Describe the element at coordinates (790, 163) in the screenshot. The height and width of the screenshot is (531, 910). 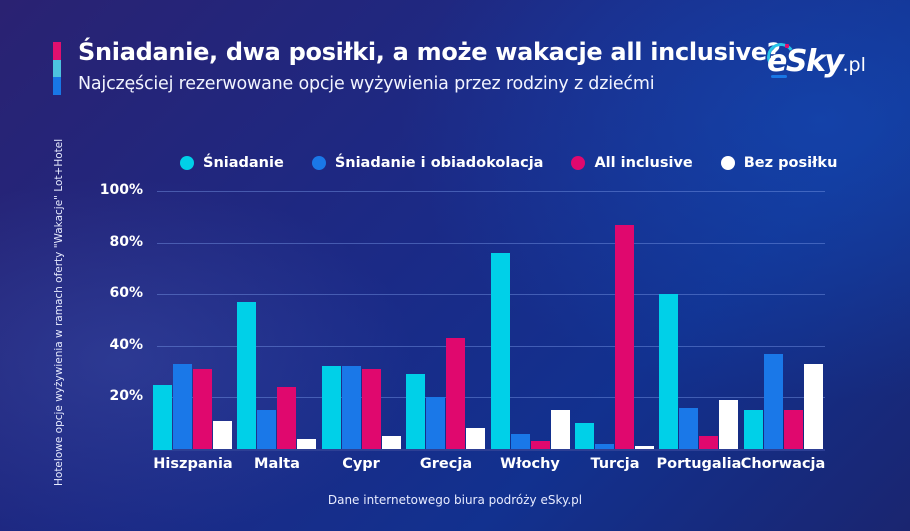
I see `legend-label: Bez posiłku` at that location.